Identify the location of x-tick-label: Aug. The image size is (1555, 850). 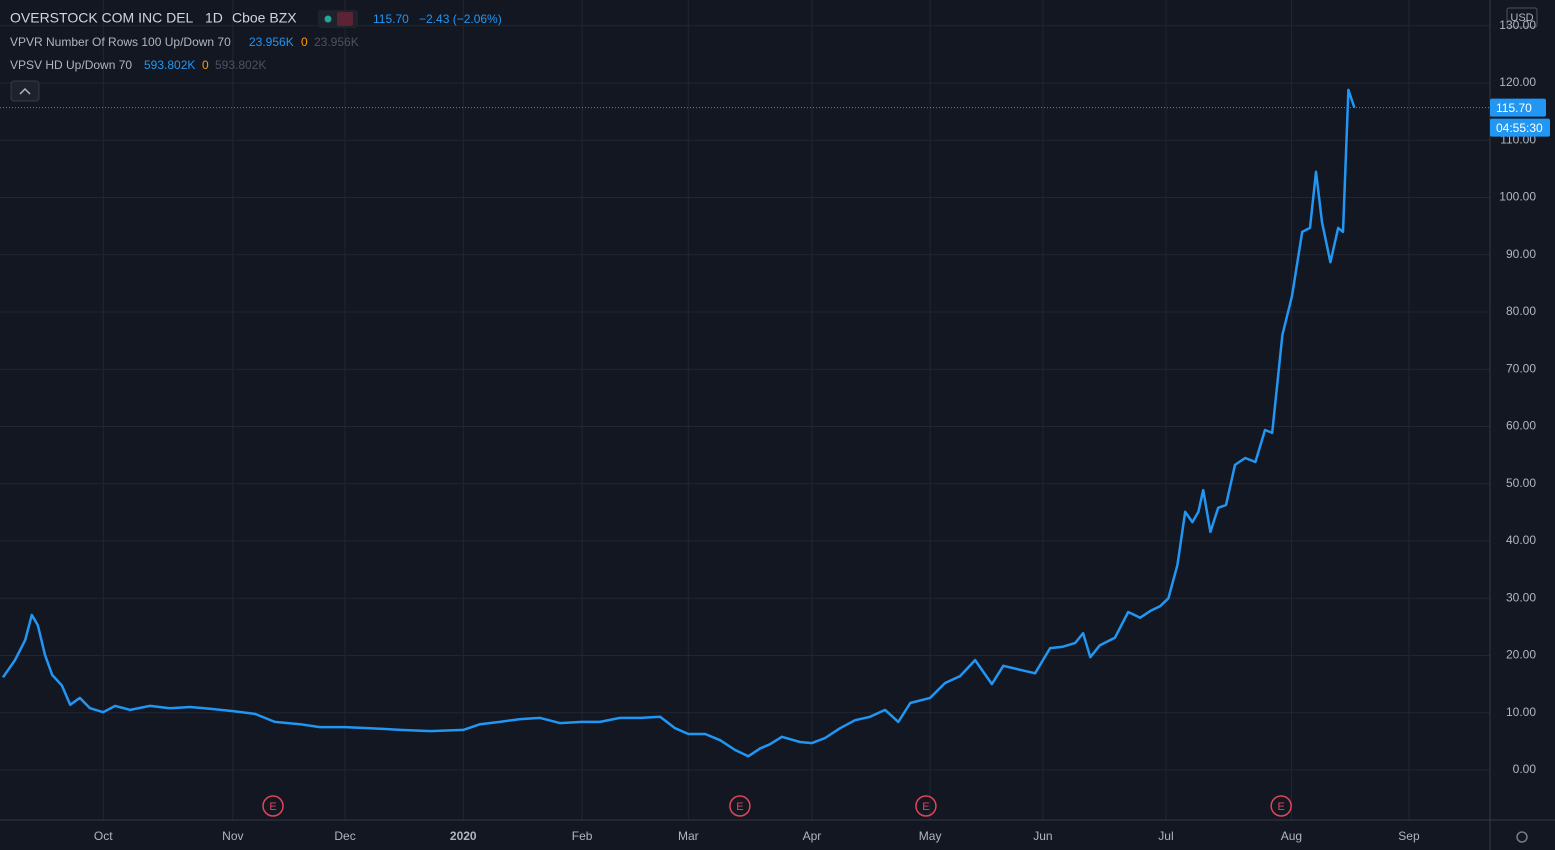
(1291, 836).